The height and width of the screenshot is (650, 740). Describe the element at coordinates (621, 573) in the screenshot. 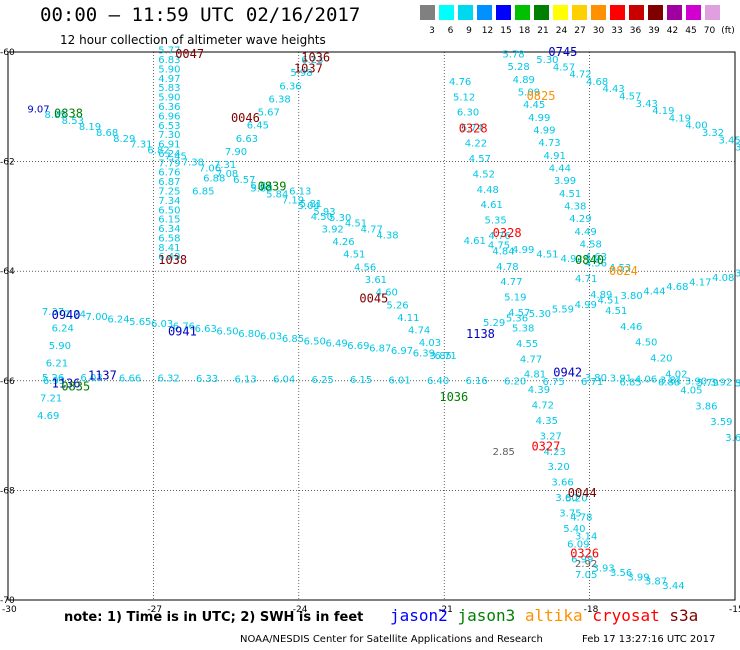

I see `wave-height-value: 3.56` at that location.